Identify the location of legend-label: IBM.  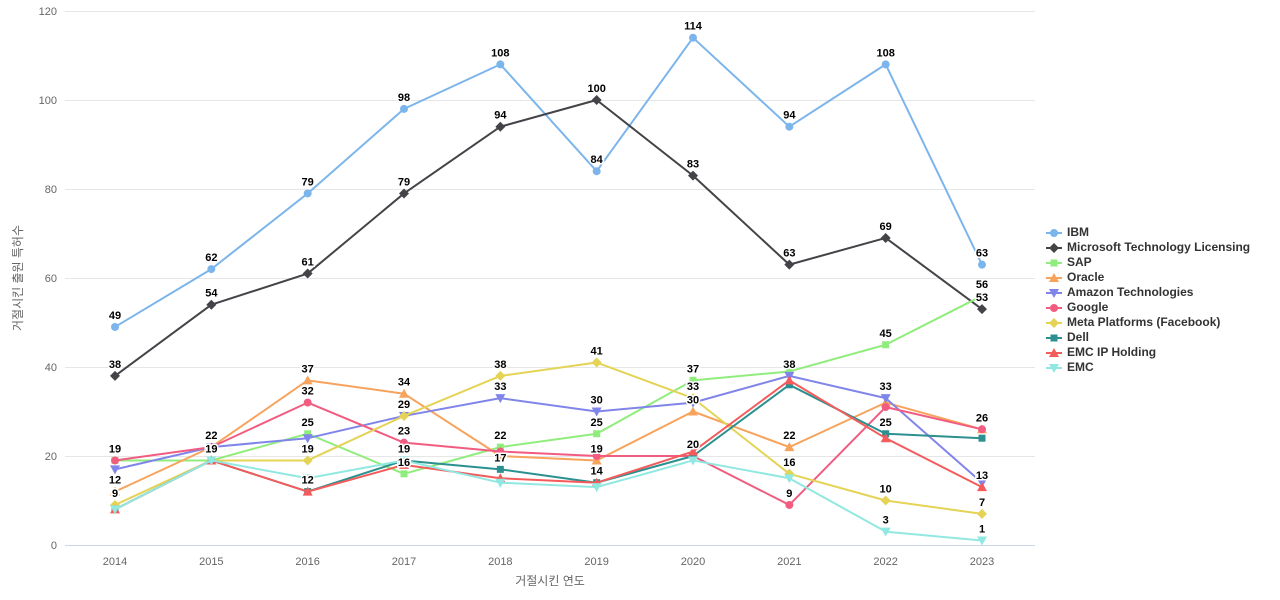
(1078, 232).